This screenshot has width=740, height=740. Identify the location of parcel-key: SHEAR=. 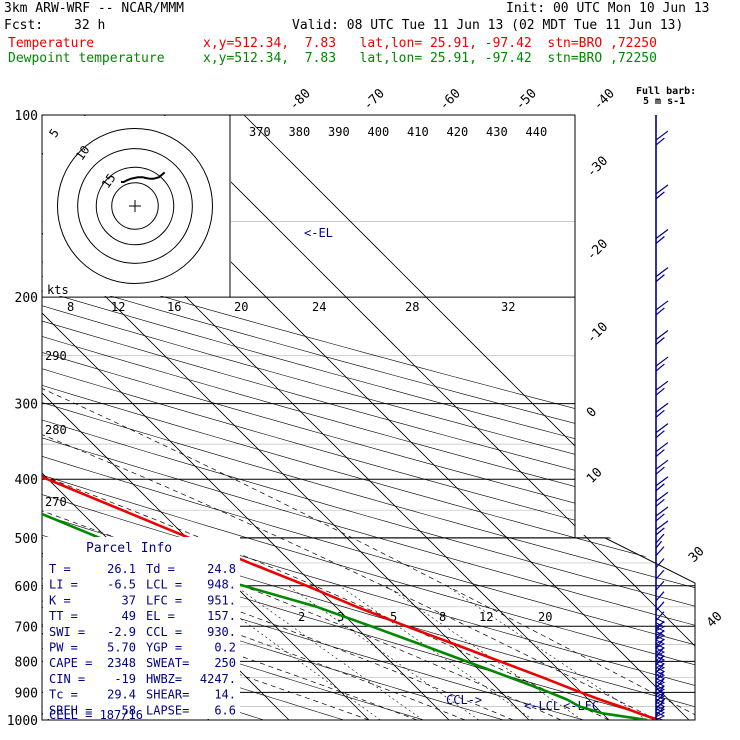
(167, 695).